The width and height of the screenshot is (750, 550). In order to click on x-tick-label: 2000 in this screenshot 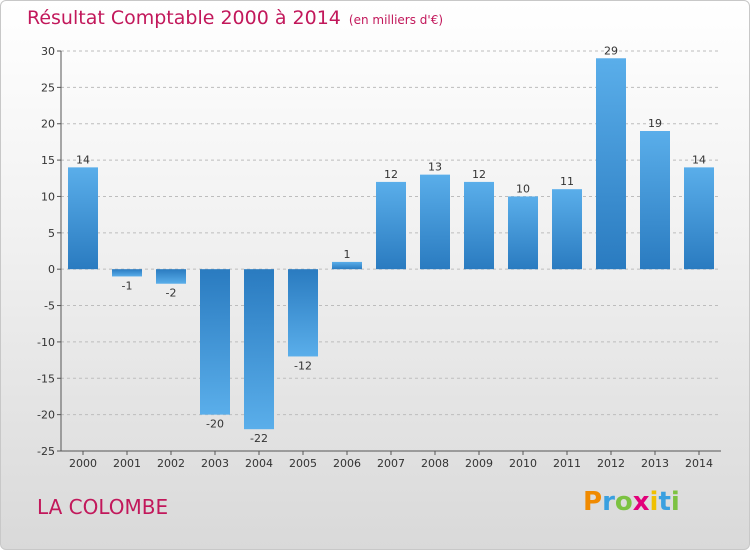, I will do `click(83, 463)`.